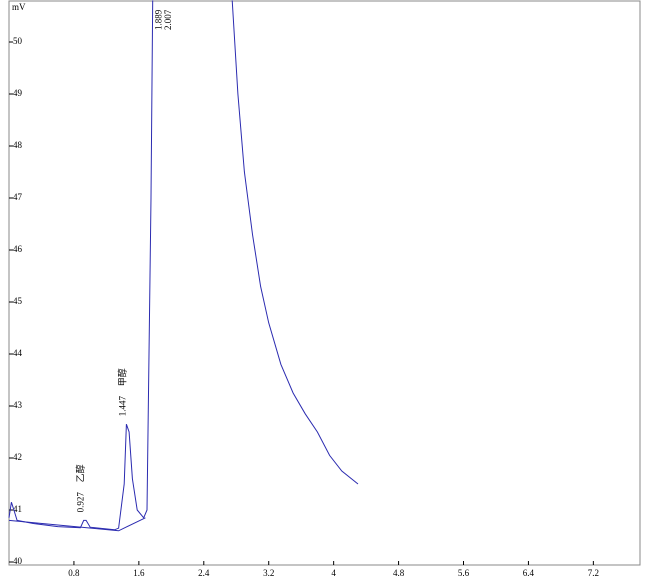  I want to click on peak-name: 乙醇, so click(79, 473).